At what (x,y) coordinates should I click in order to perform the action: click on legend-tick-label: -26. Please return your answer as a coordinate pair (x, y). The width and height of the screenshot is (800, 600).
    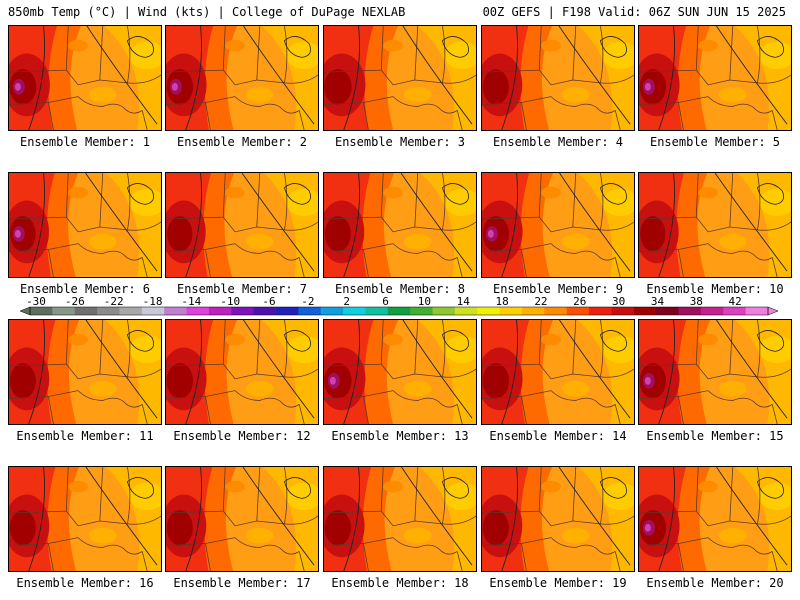
    Looking at the image, I should click on (75, 301).